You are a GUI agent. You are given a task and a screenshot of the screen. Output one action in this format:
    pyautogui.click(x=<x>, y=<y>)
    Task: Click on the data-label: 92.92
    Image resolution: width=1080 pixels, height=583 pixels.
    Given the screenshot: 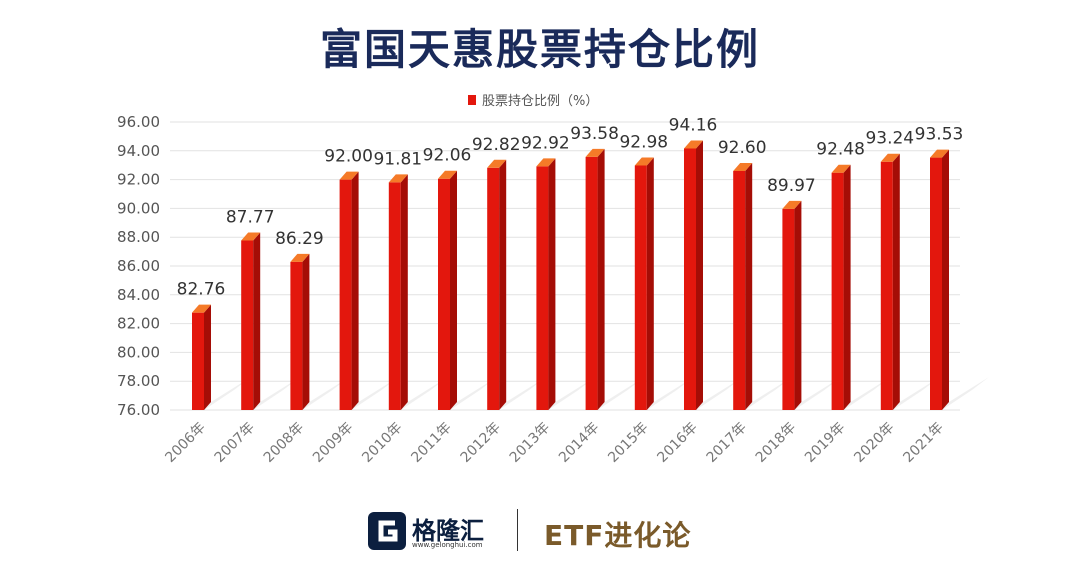 What is the action you would take?
    pyautogui.click(x=545, y=143)
    